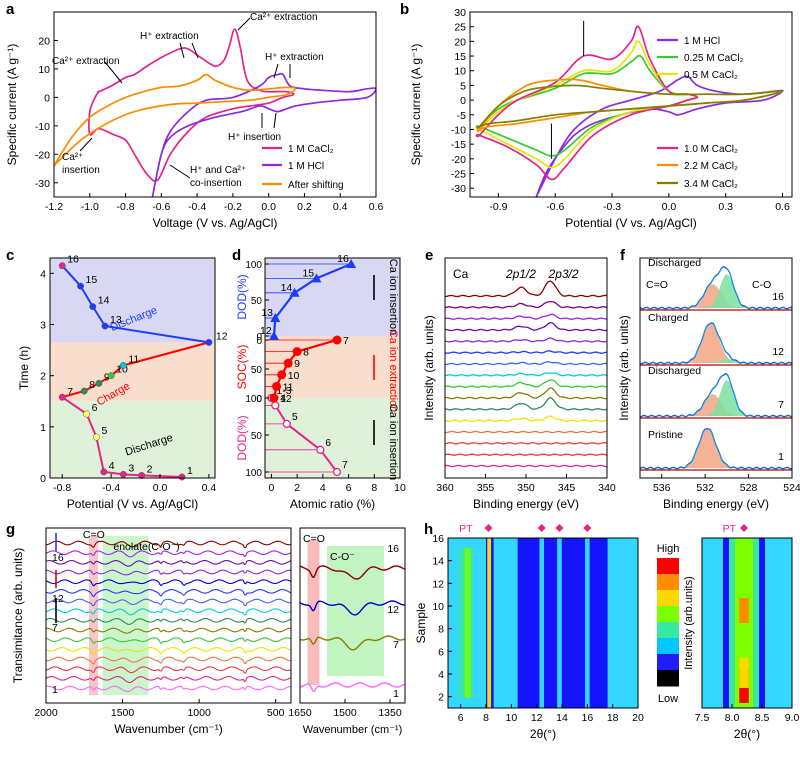 Image resolution: width=800 pixels, height=758 pixels. What do you see at coordinates (308, 273) in the screenshot?
I see `point-label: 15` at bounding box center [308, 273].